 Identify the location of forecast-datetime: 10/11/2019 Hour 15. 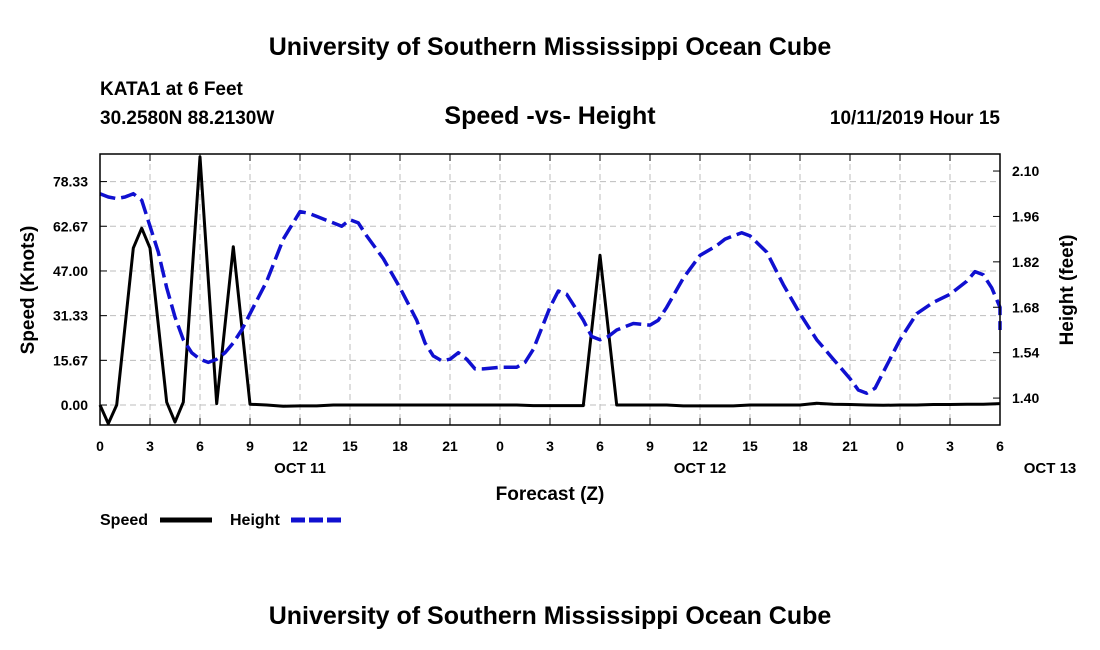
(915, 118).